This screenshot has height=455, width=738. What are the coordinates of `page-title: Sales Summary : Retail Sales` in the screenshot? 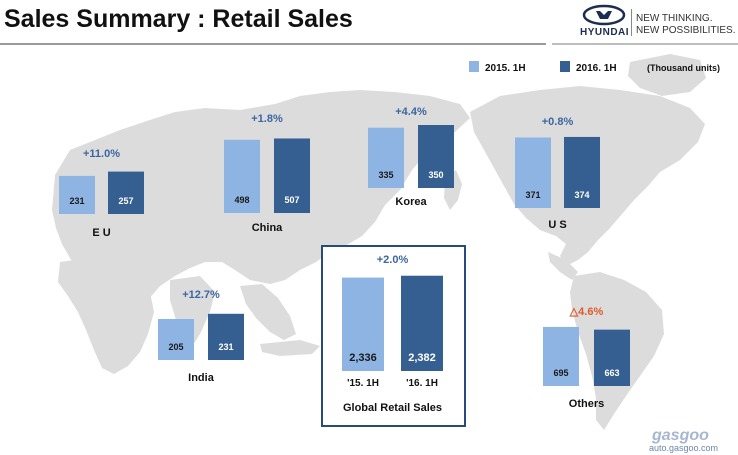 It's located at (178, 19).